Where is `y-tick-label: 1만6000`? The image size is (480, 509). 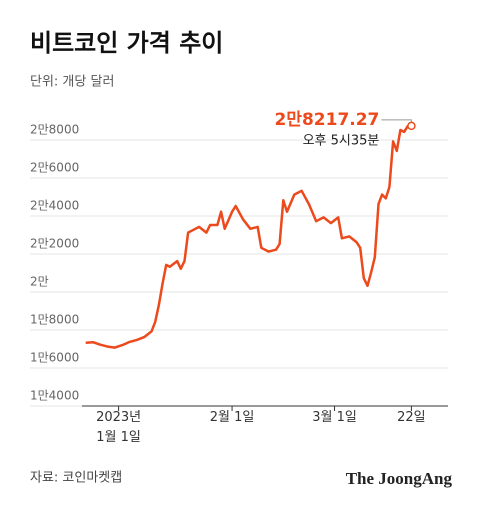
y-tick-label: 1만6000 is located at coordinates (54, 358).